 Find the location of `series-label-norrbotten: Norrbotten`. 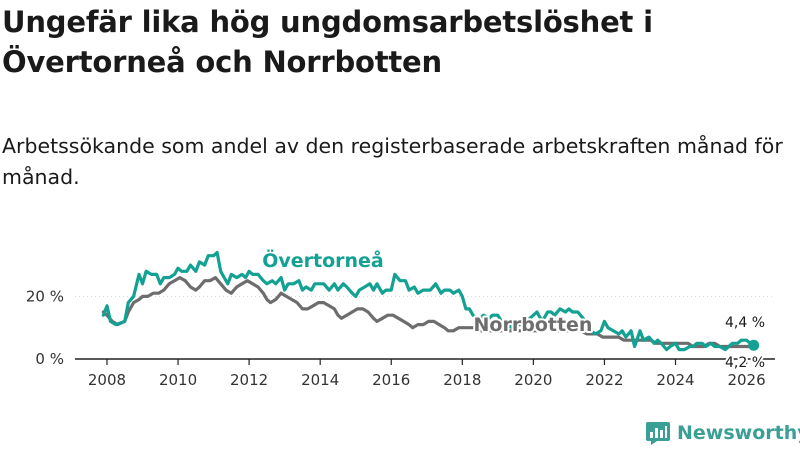

series-label-norrbotten: Norrbotten is located at coordinates (533, 325).